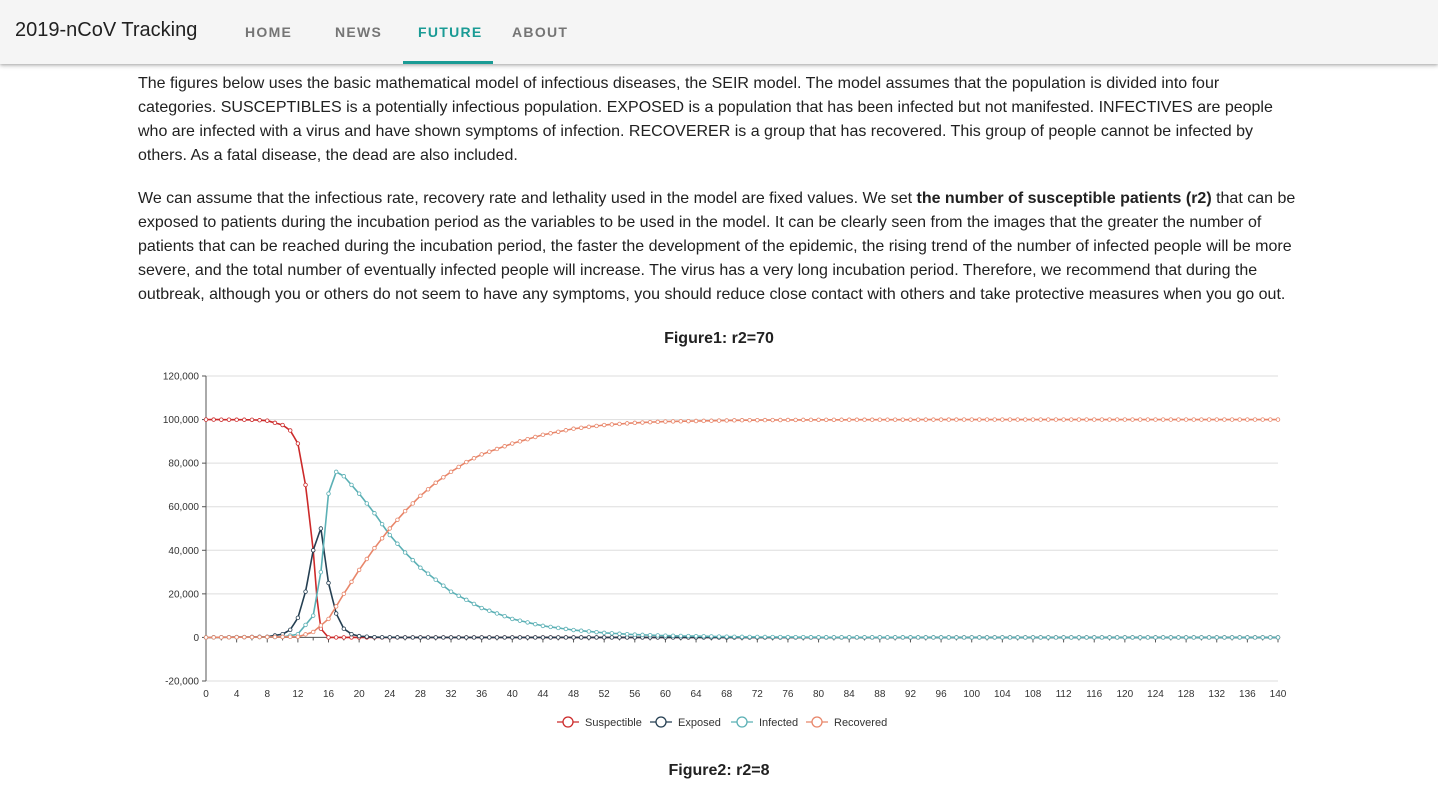 This screenshot has width=1438, height=788. Describe the element at coordinates (237, 694) in the screenshot. I see `x-tick-label: 4` at that location.